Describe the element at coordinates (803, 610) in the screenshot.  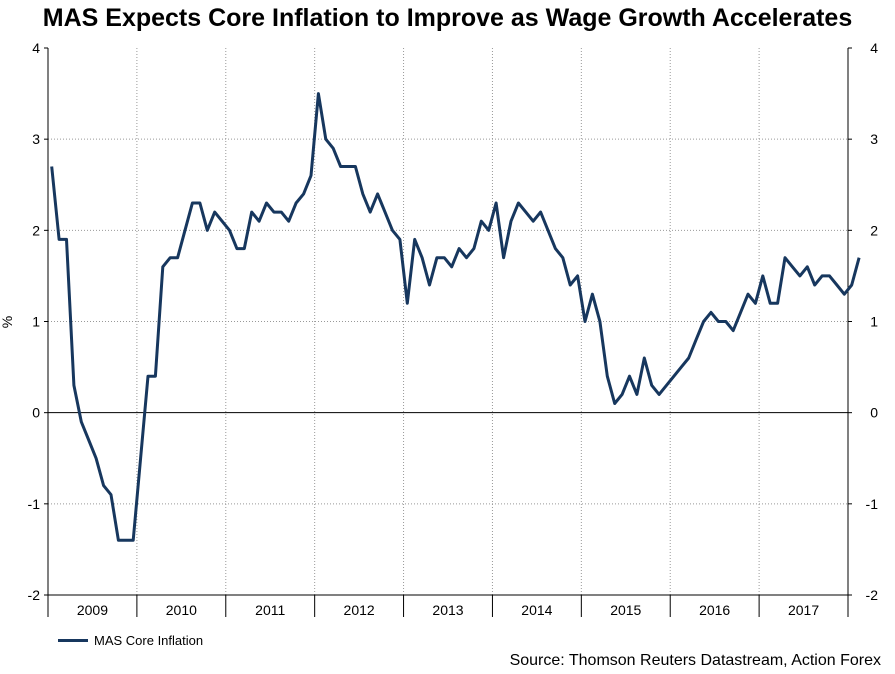
I see `x-tick-label: 2017` at that location.